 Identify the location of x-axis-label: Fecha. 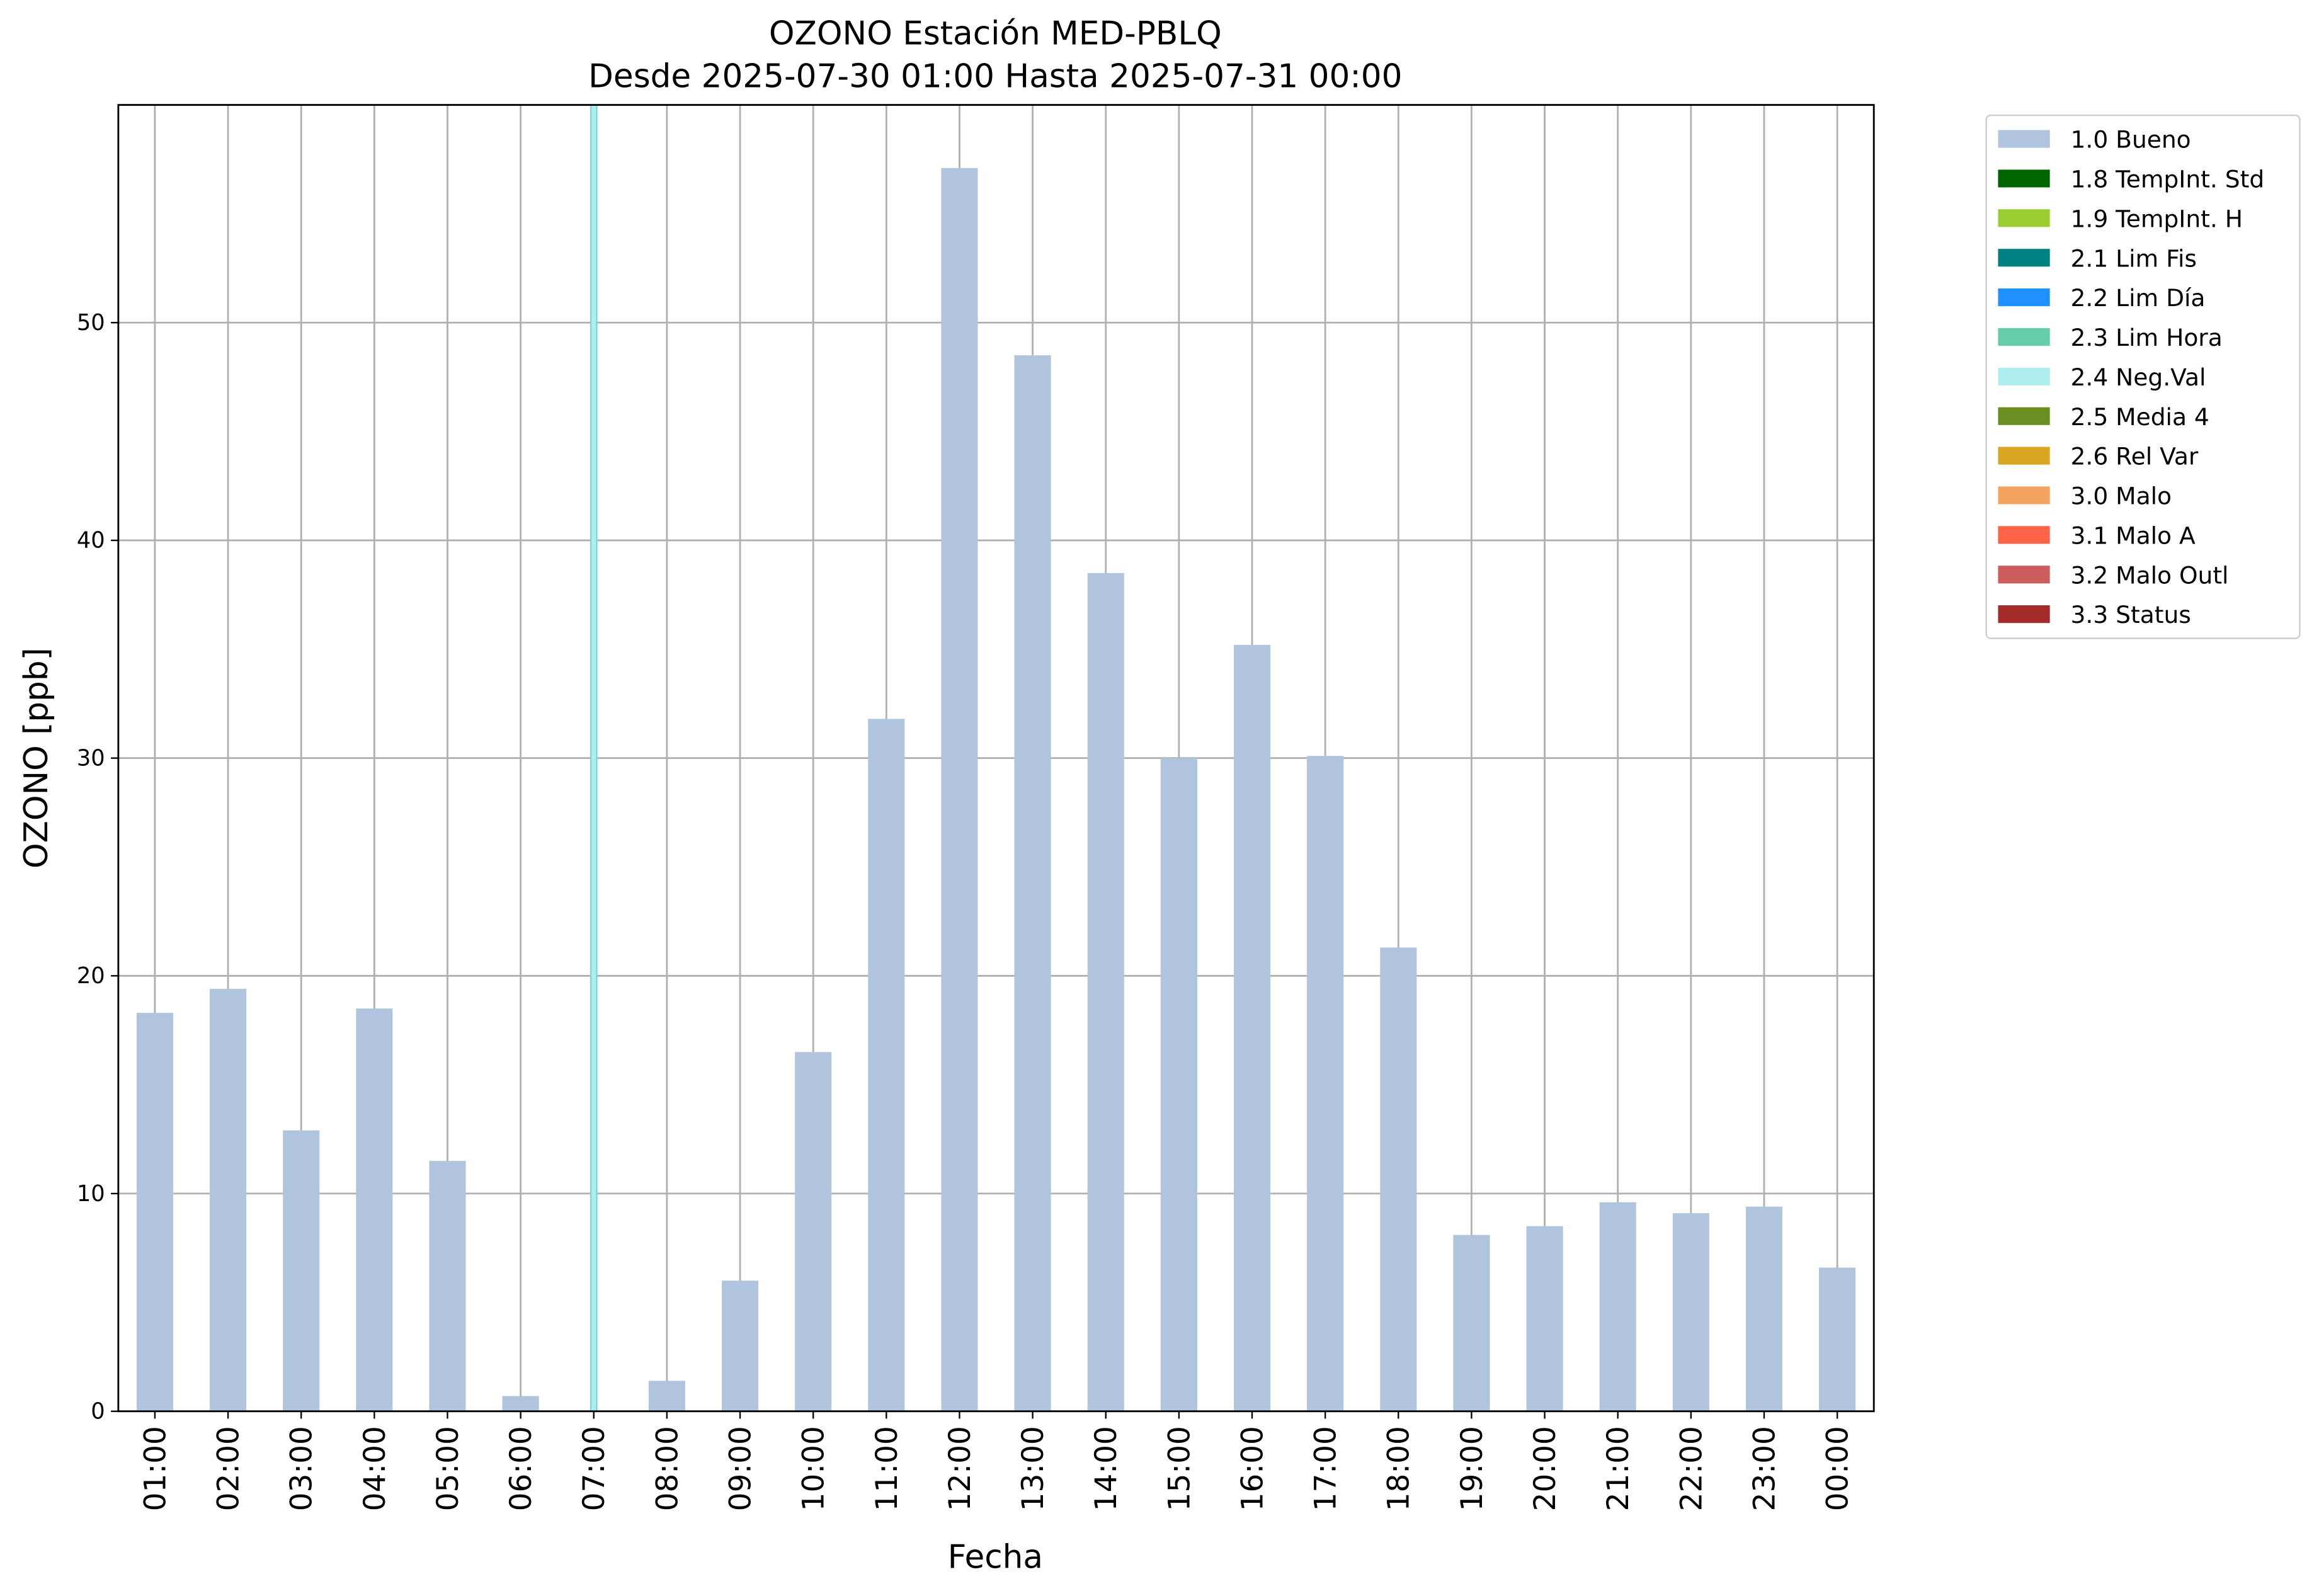
(995, 1557).